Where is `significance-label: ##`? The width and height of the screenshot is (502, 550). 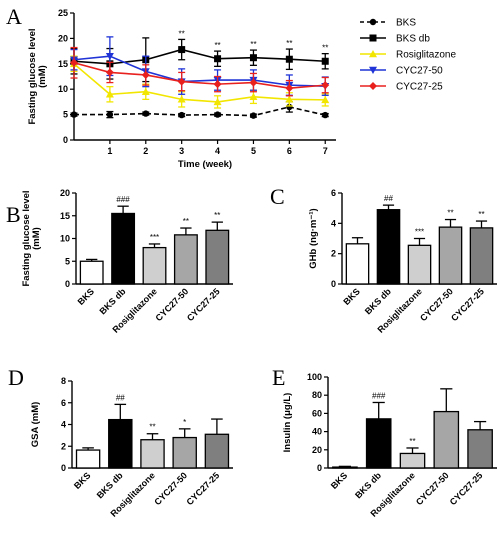
significance-label: ## is located at coordinates (120, 397).